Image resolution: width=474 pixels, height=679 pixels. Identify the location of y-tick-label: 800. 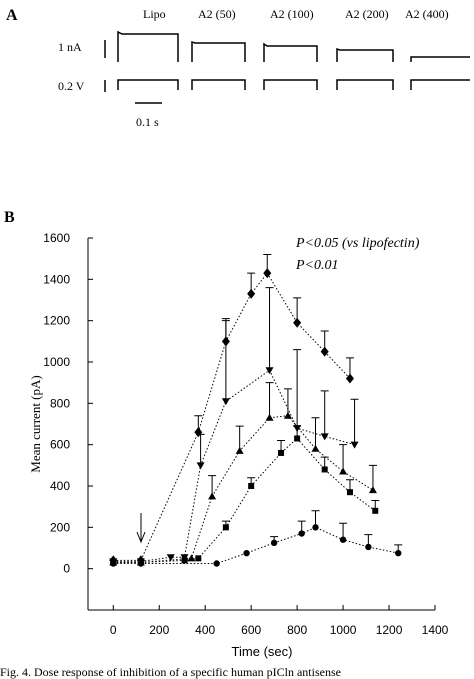
(60, 403).